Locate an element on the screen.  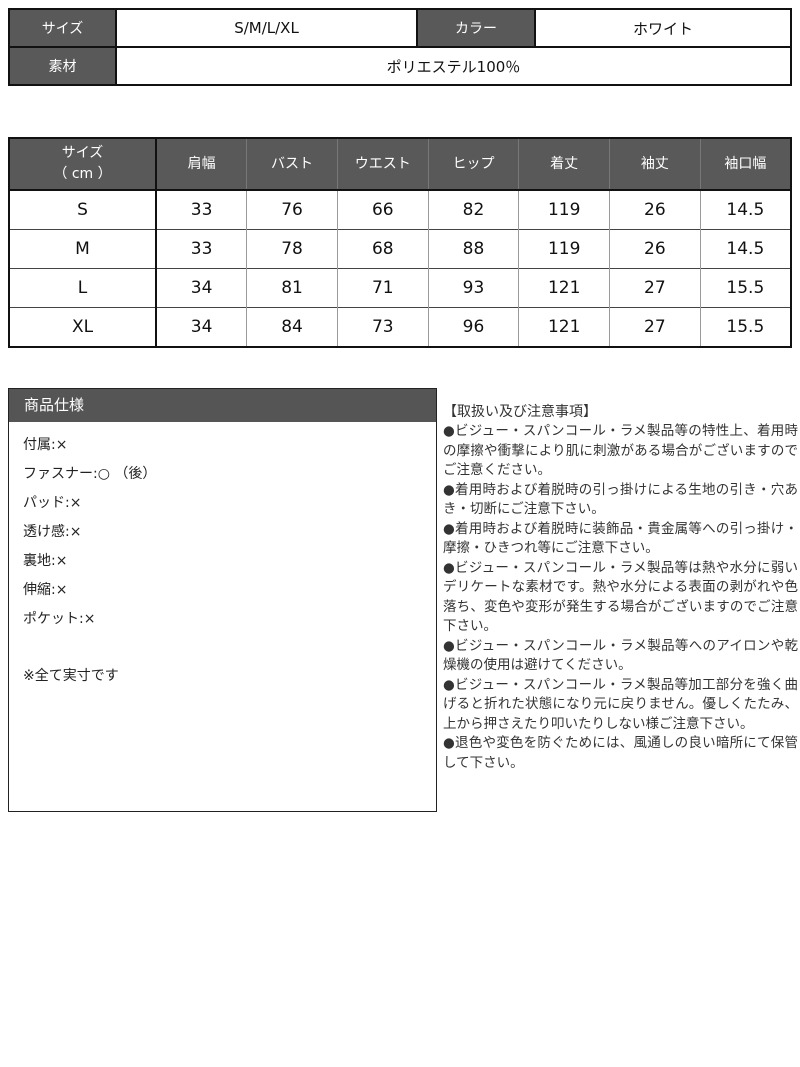
spec-item: 裏地:× is located at coordinates (45, 561).